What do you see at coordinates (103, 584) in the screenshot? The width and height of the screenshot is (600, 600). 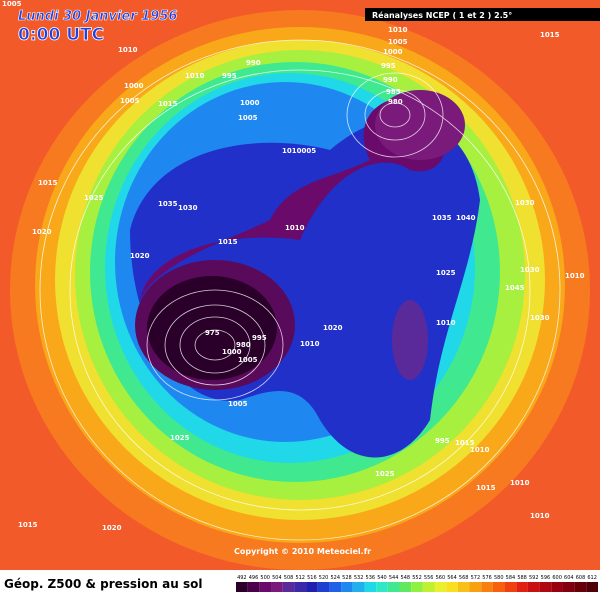 I see `footer-title: Géop. Z500 & pression au sol` at bounding box center [103, 584].